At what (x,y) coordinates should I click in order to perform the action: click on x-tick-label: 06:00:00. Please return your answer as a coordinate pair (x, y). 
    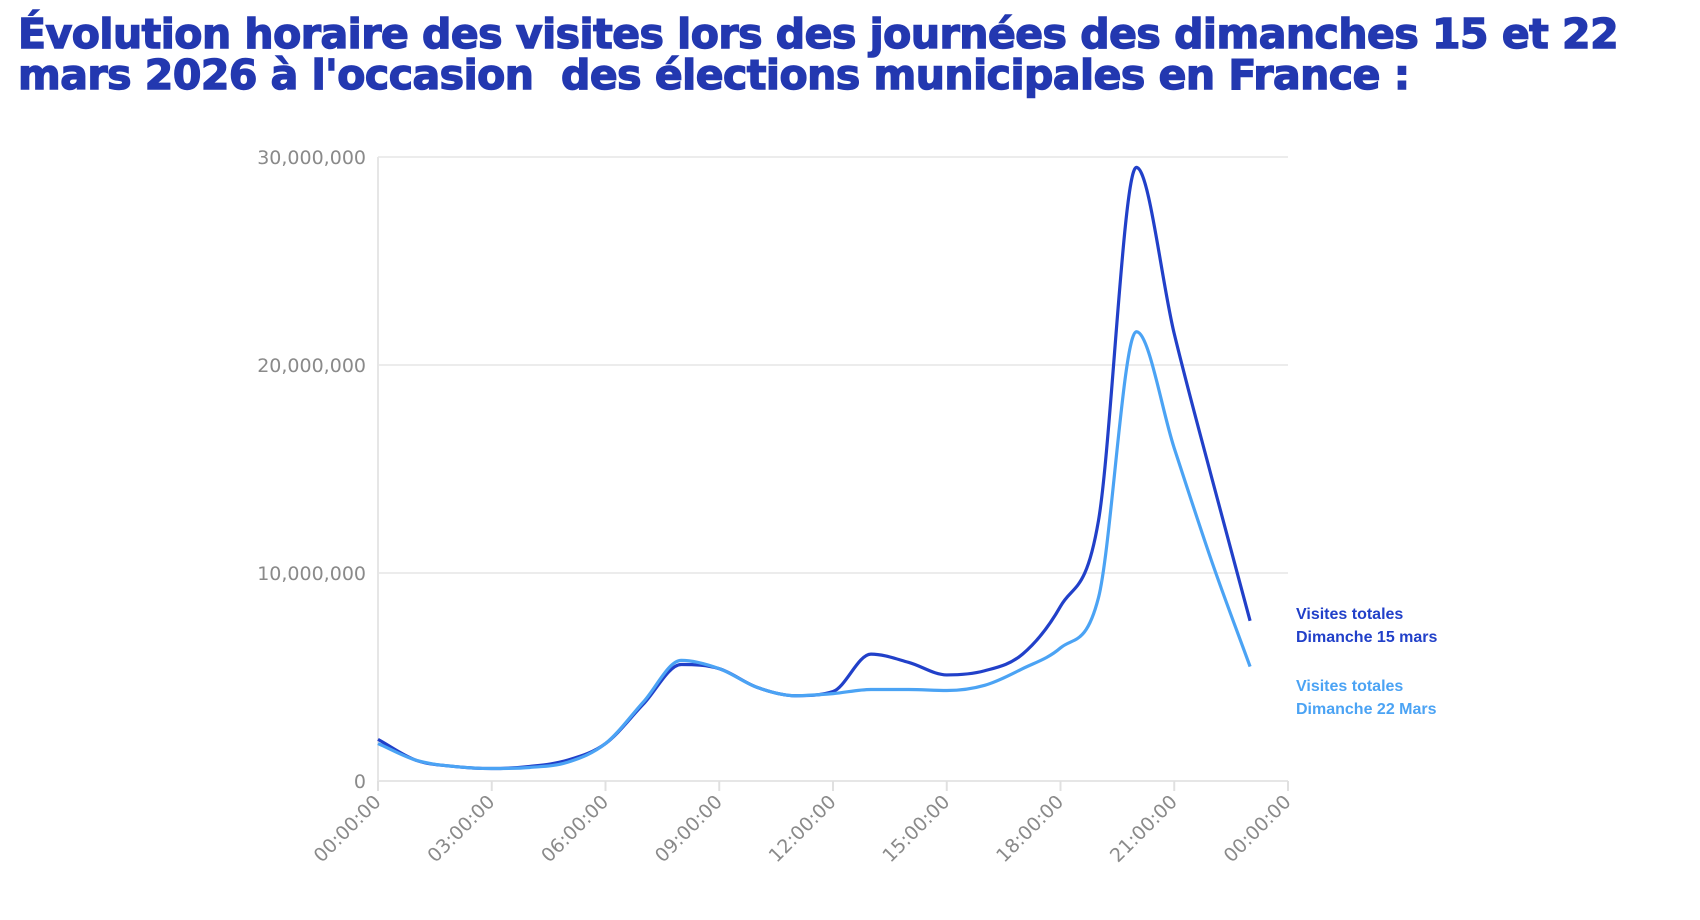
    Looking at the image, I should click on (575, 829).